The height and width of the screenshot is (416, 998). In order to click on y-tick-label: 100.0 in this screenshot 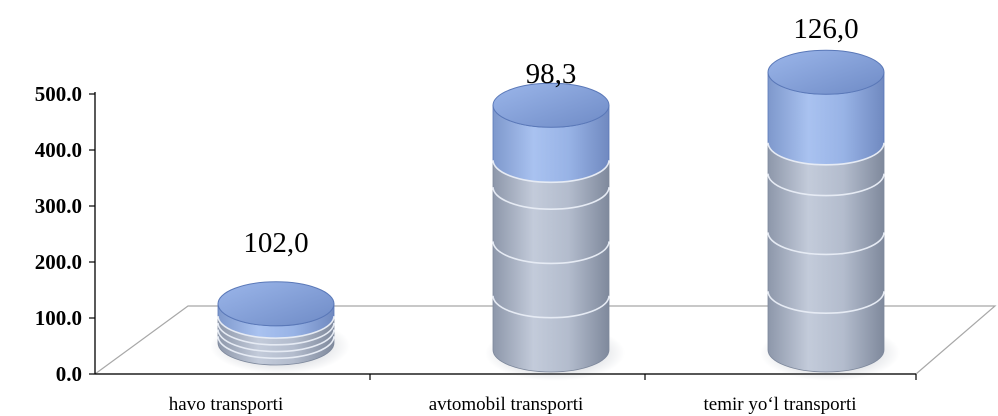, I will do `click(58, 318)`.